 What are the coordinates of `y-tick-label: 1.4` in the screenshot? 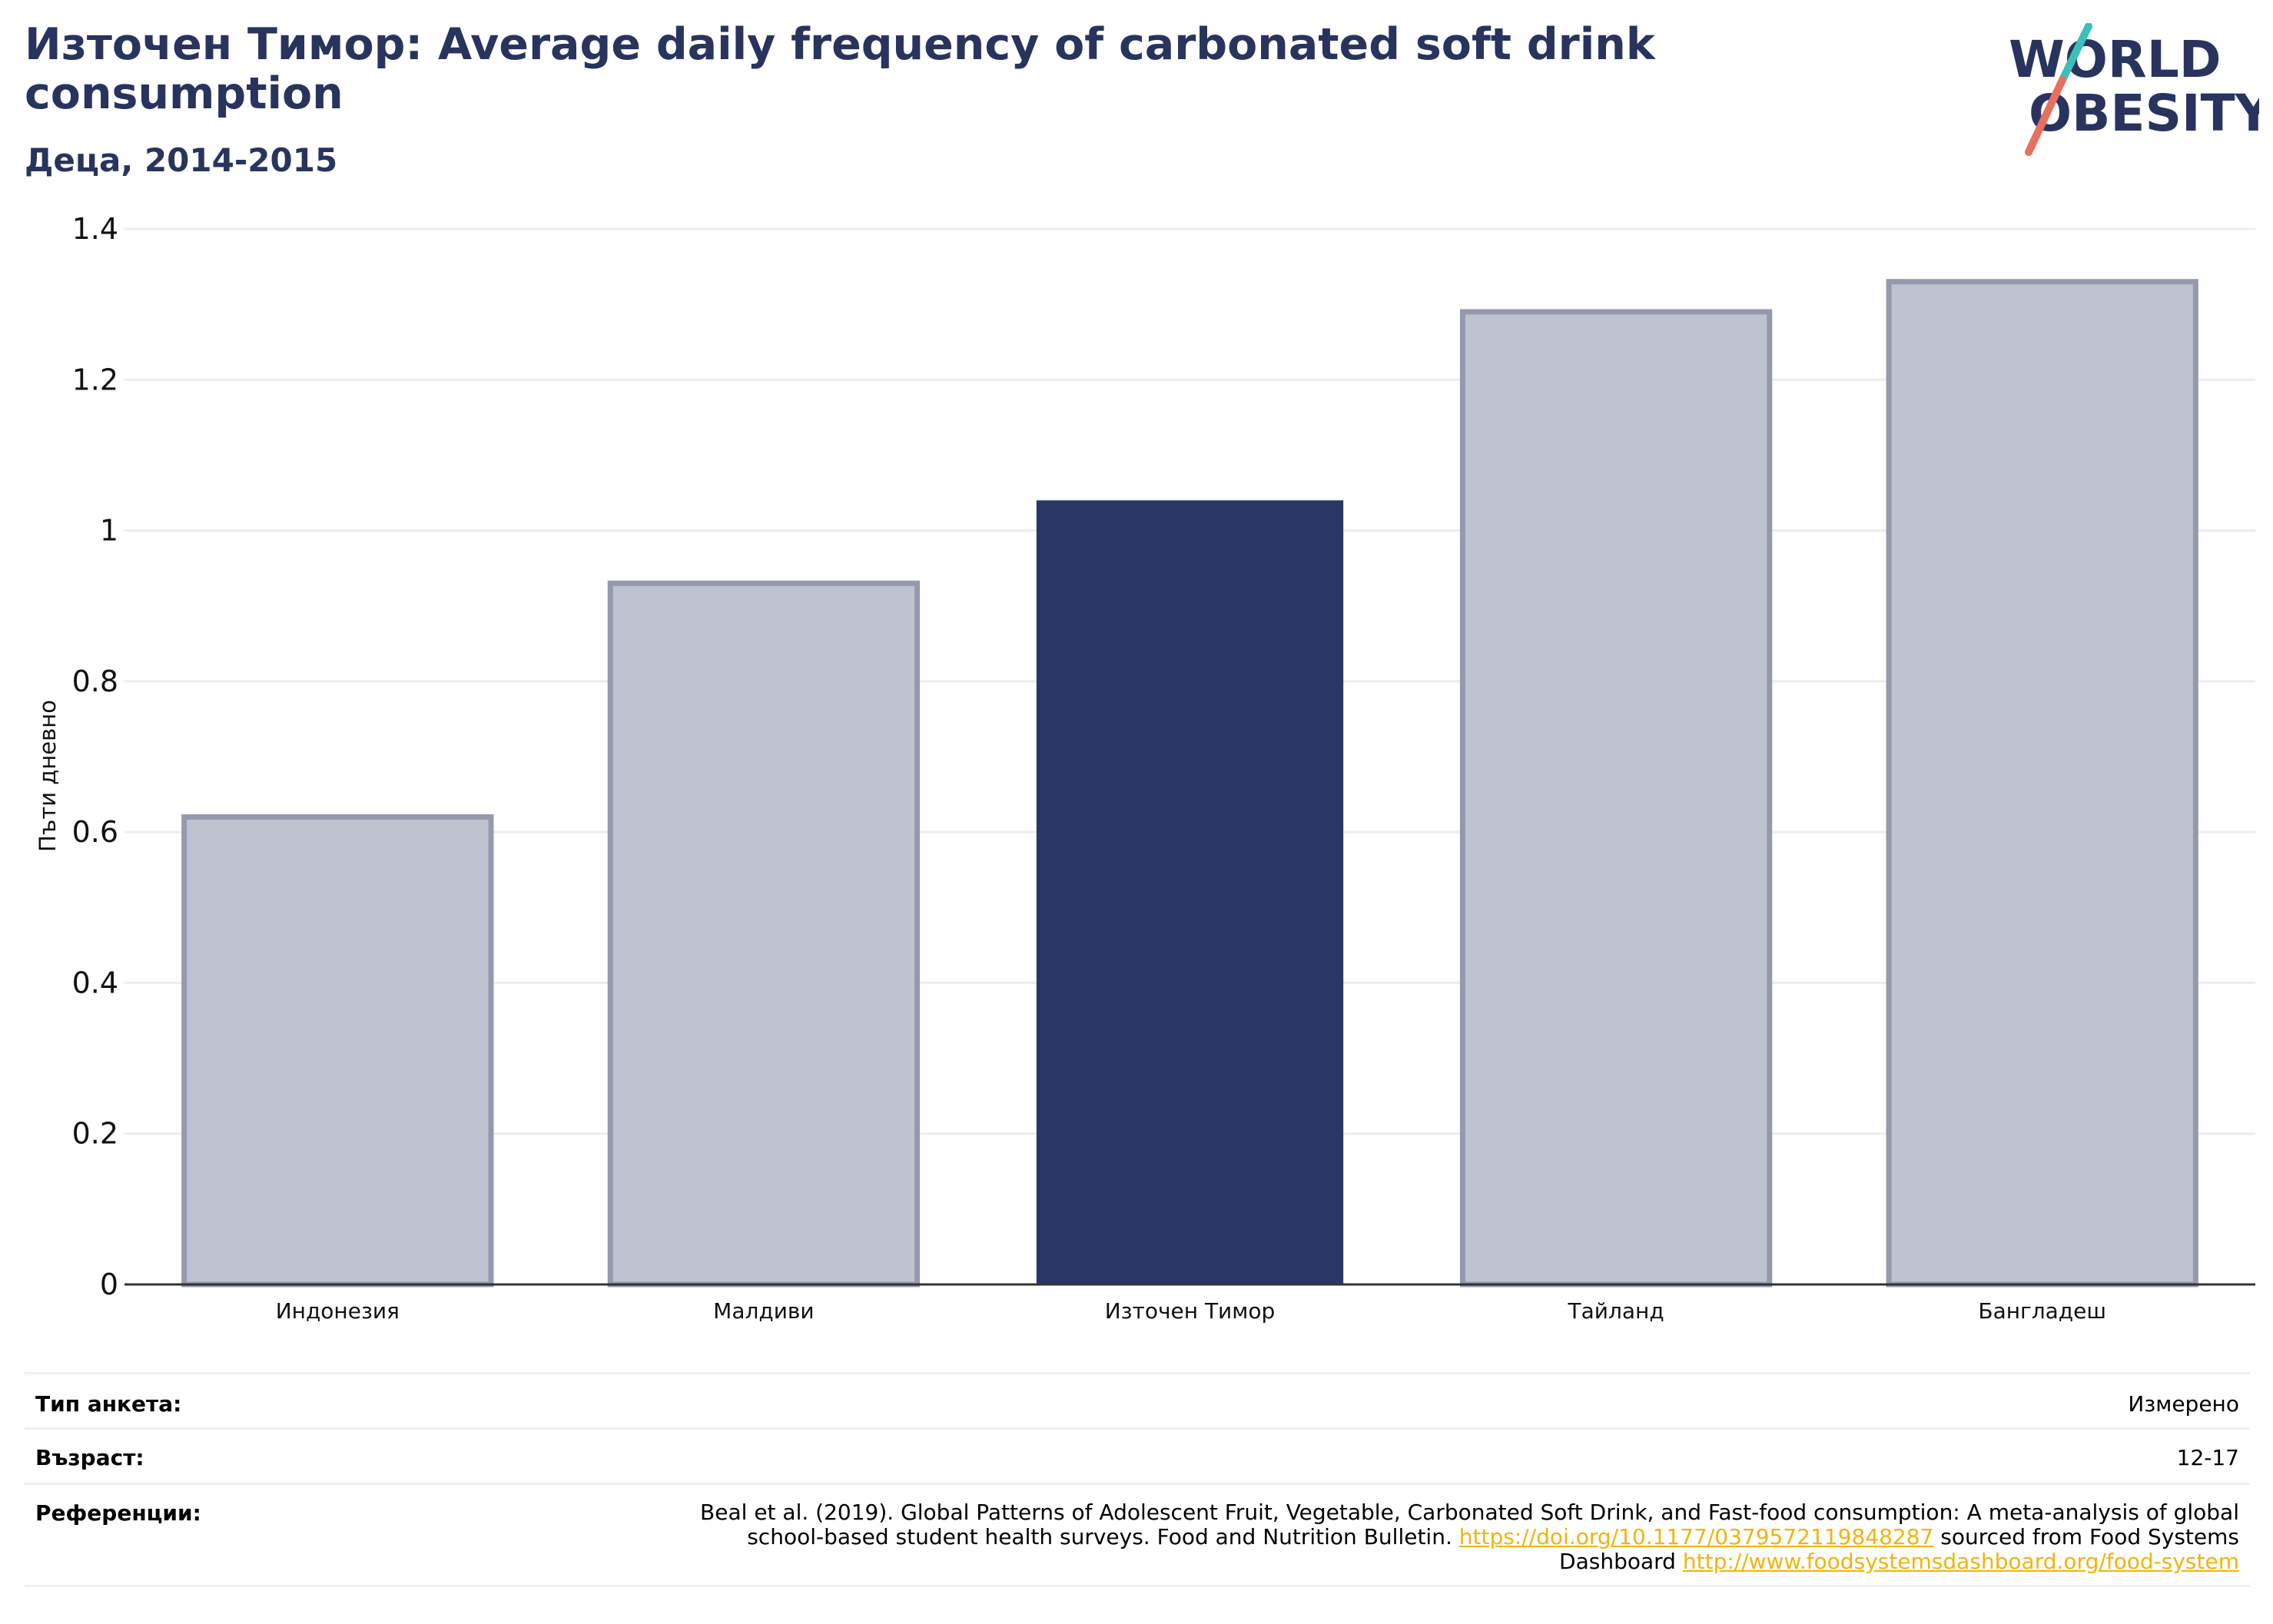 It's located at (95, 229).